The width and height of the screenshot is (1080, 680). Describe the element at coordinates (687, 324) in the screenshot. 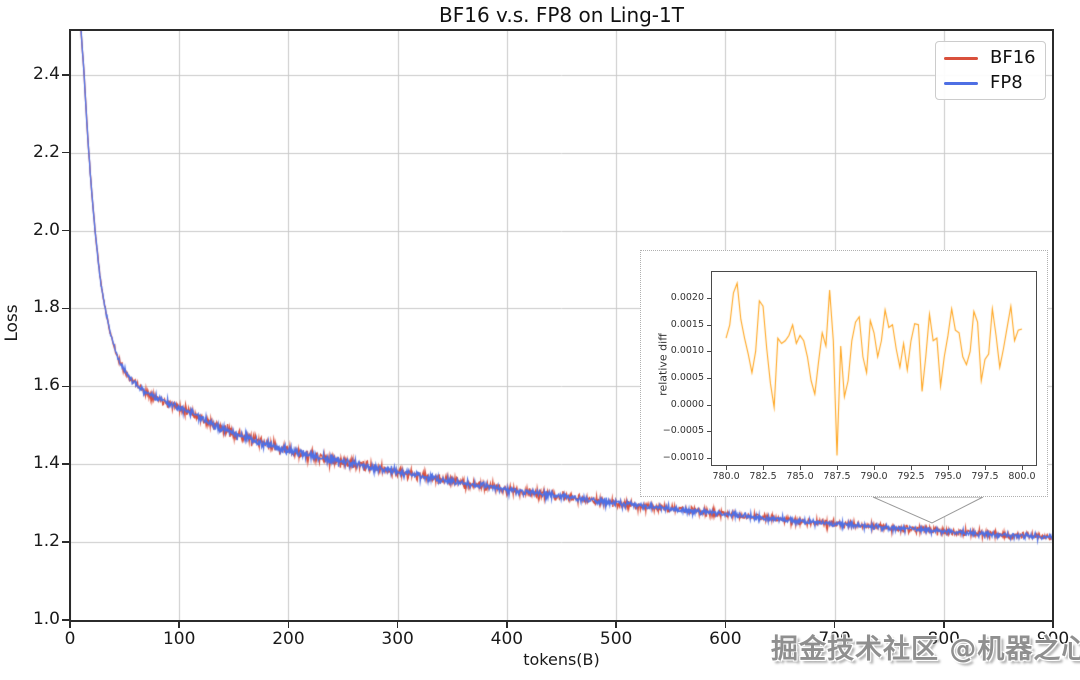

I see `inset-y-tick-label: 0.0015` at that location.